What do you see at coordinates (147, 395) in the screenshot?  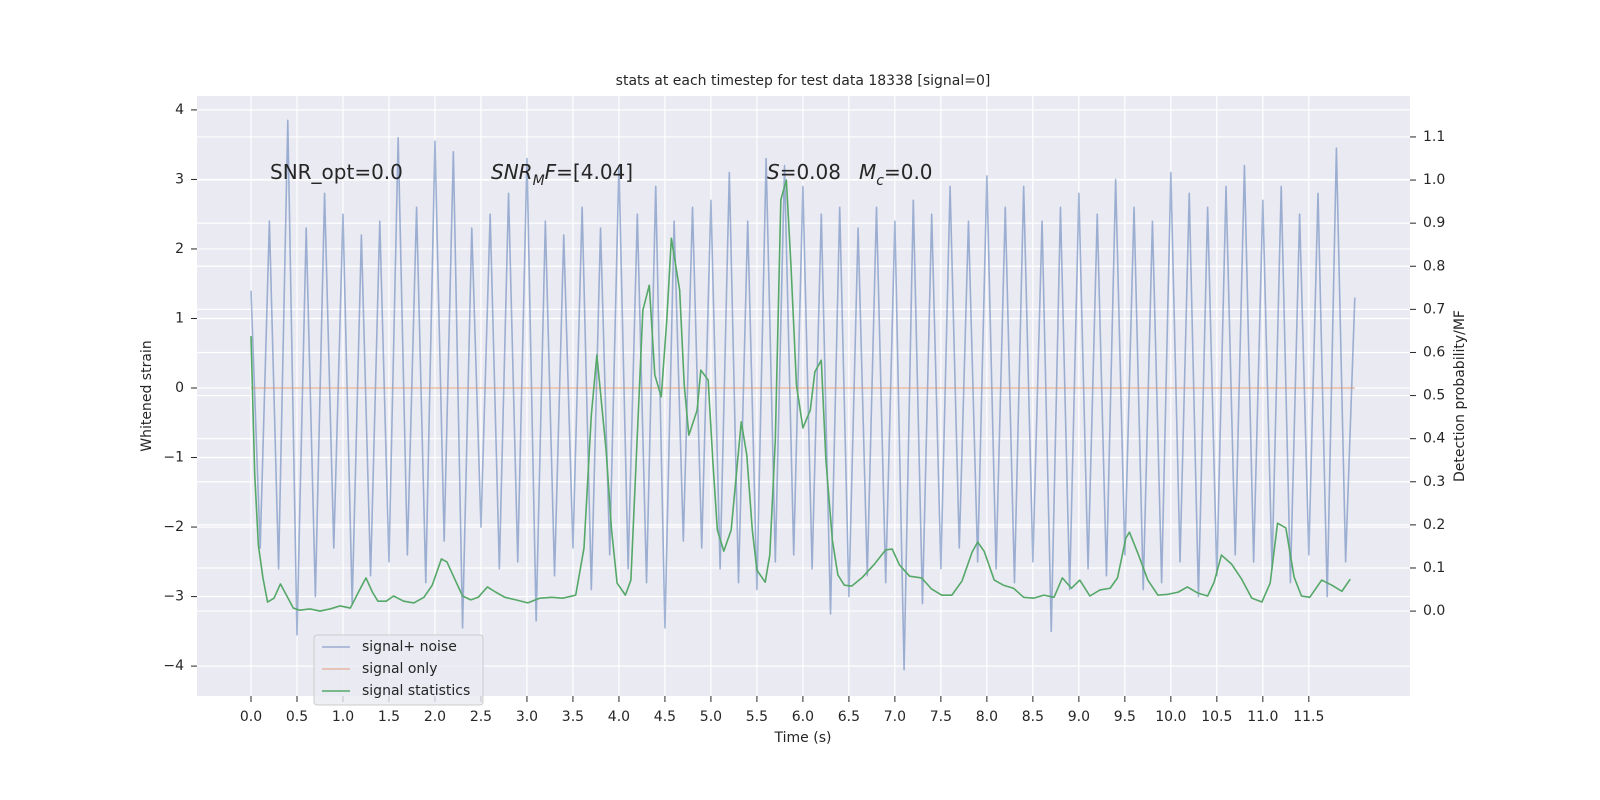 I see `y-axis-label: Whitened strain` at bounding box center [147, 395].